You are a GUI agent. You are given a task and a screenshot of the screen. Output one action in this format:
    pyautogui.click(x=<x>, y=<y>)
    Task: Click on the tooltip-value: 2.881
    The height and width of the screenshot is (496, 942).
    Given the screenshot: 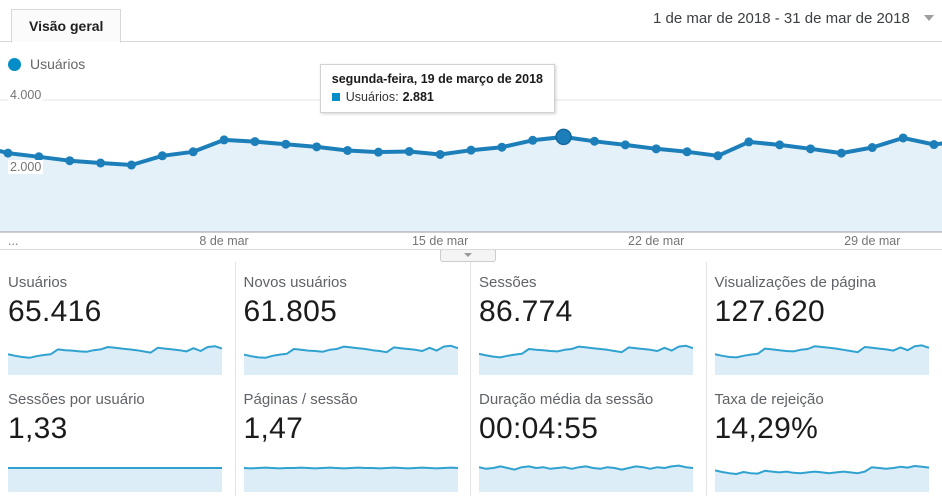 What is the action you would take?
    pyautogui.click(x=418, y=97)
    